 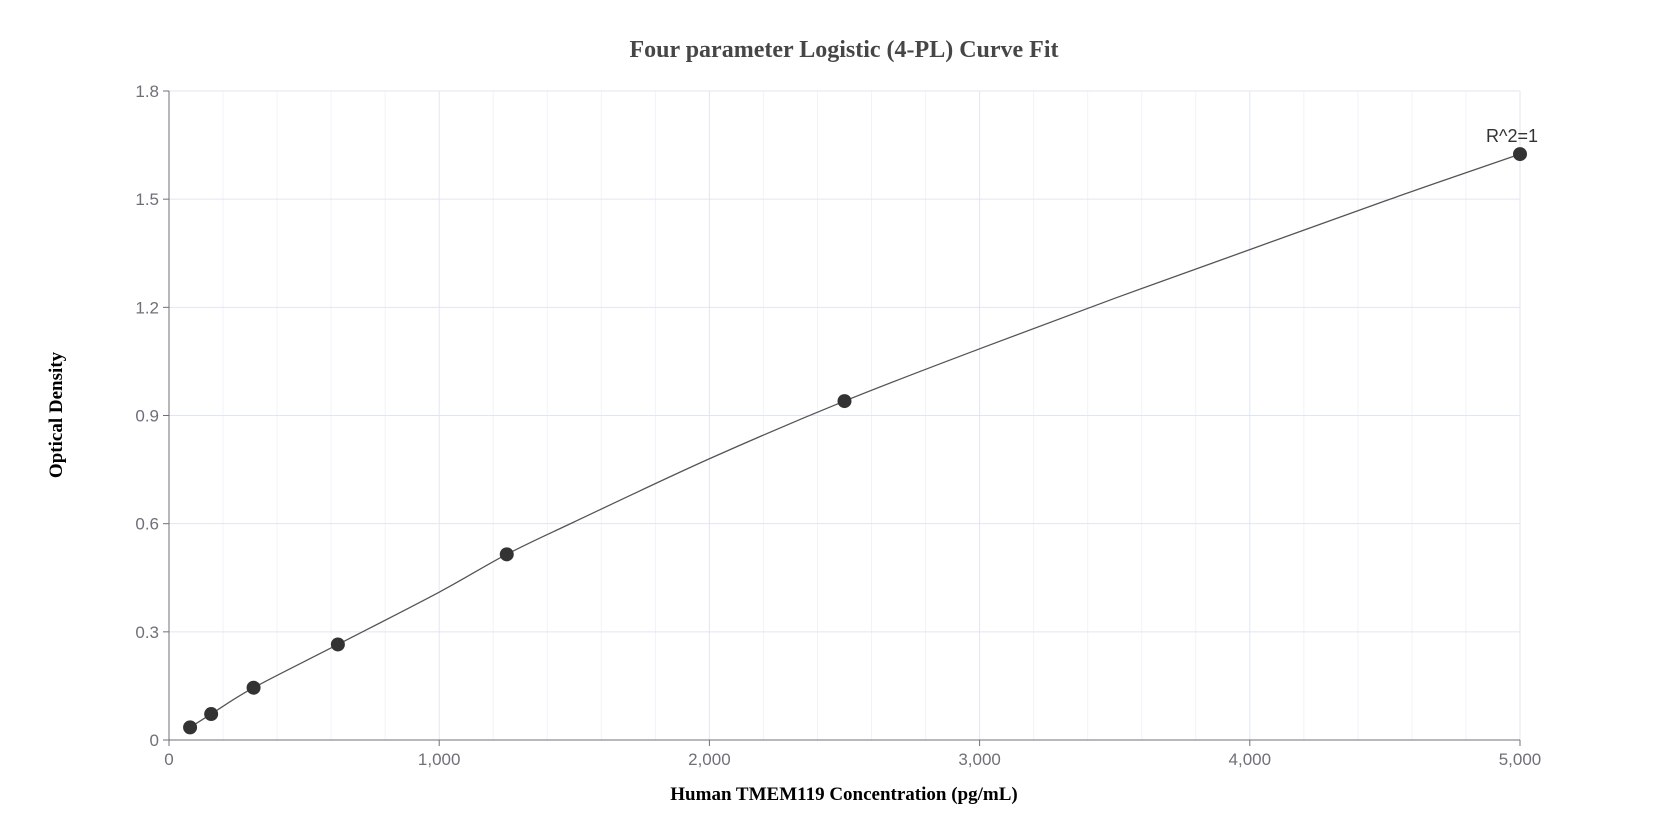 What do you see at coordinates (843, 794) in the screenshot?
I see `x-axis-title: Human TMEM119 Concentration (pg/mL)` at bounding box center [843, 794].